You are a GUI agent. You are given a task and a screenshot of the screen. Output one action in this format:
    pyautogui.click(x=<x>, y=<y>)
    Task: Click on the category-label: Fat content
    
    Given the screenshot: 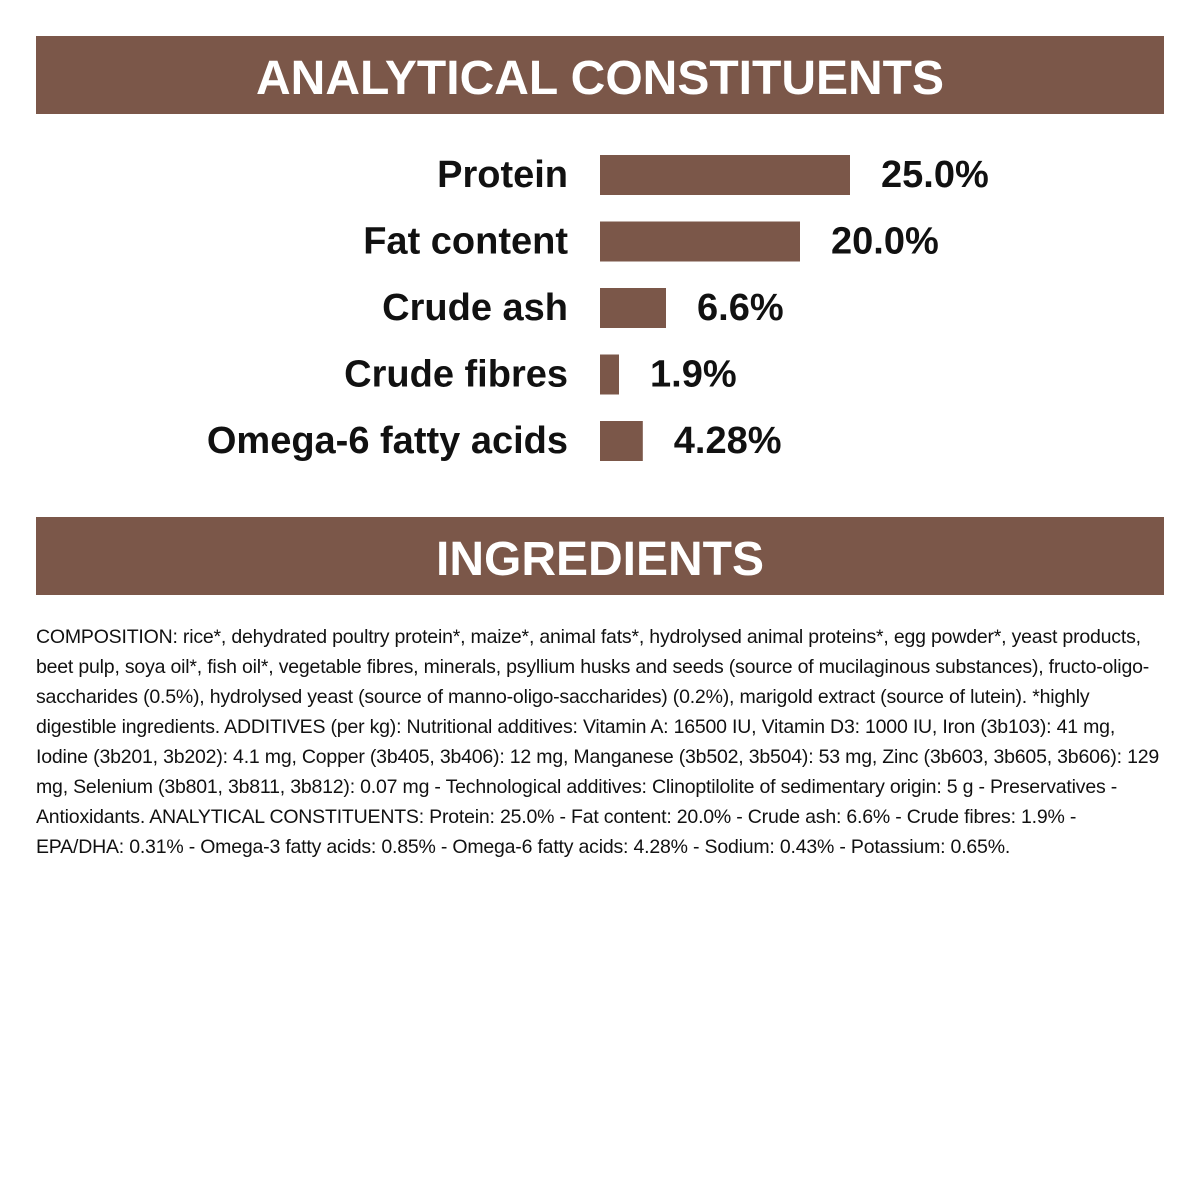 What is the action you would take?
    pyautogui.click(x=465, y=242)
    